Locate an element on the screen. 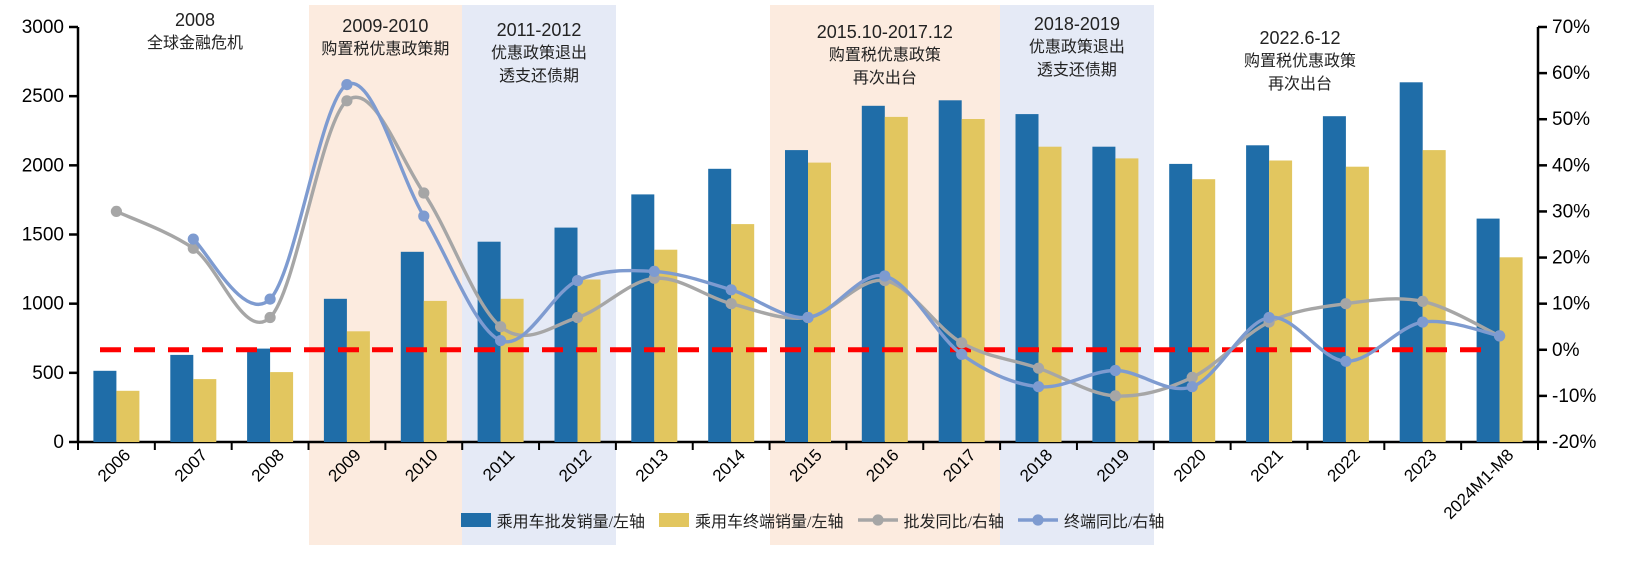 Image resolution: width=1625 pixels, height=572 pixels. right-axis-label: 50% is located at coordinates (1571, 119).